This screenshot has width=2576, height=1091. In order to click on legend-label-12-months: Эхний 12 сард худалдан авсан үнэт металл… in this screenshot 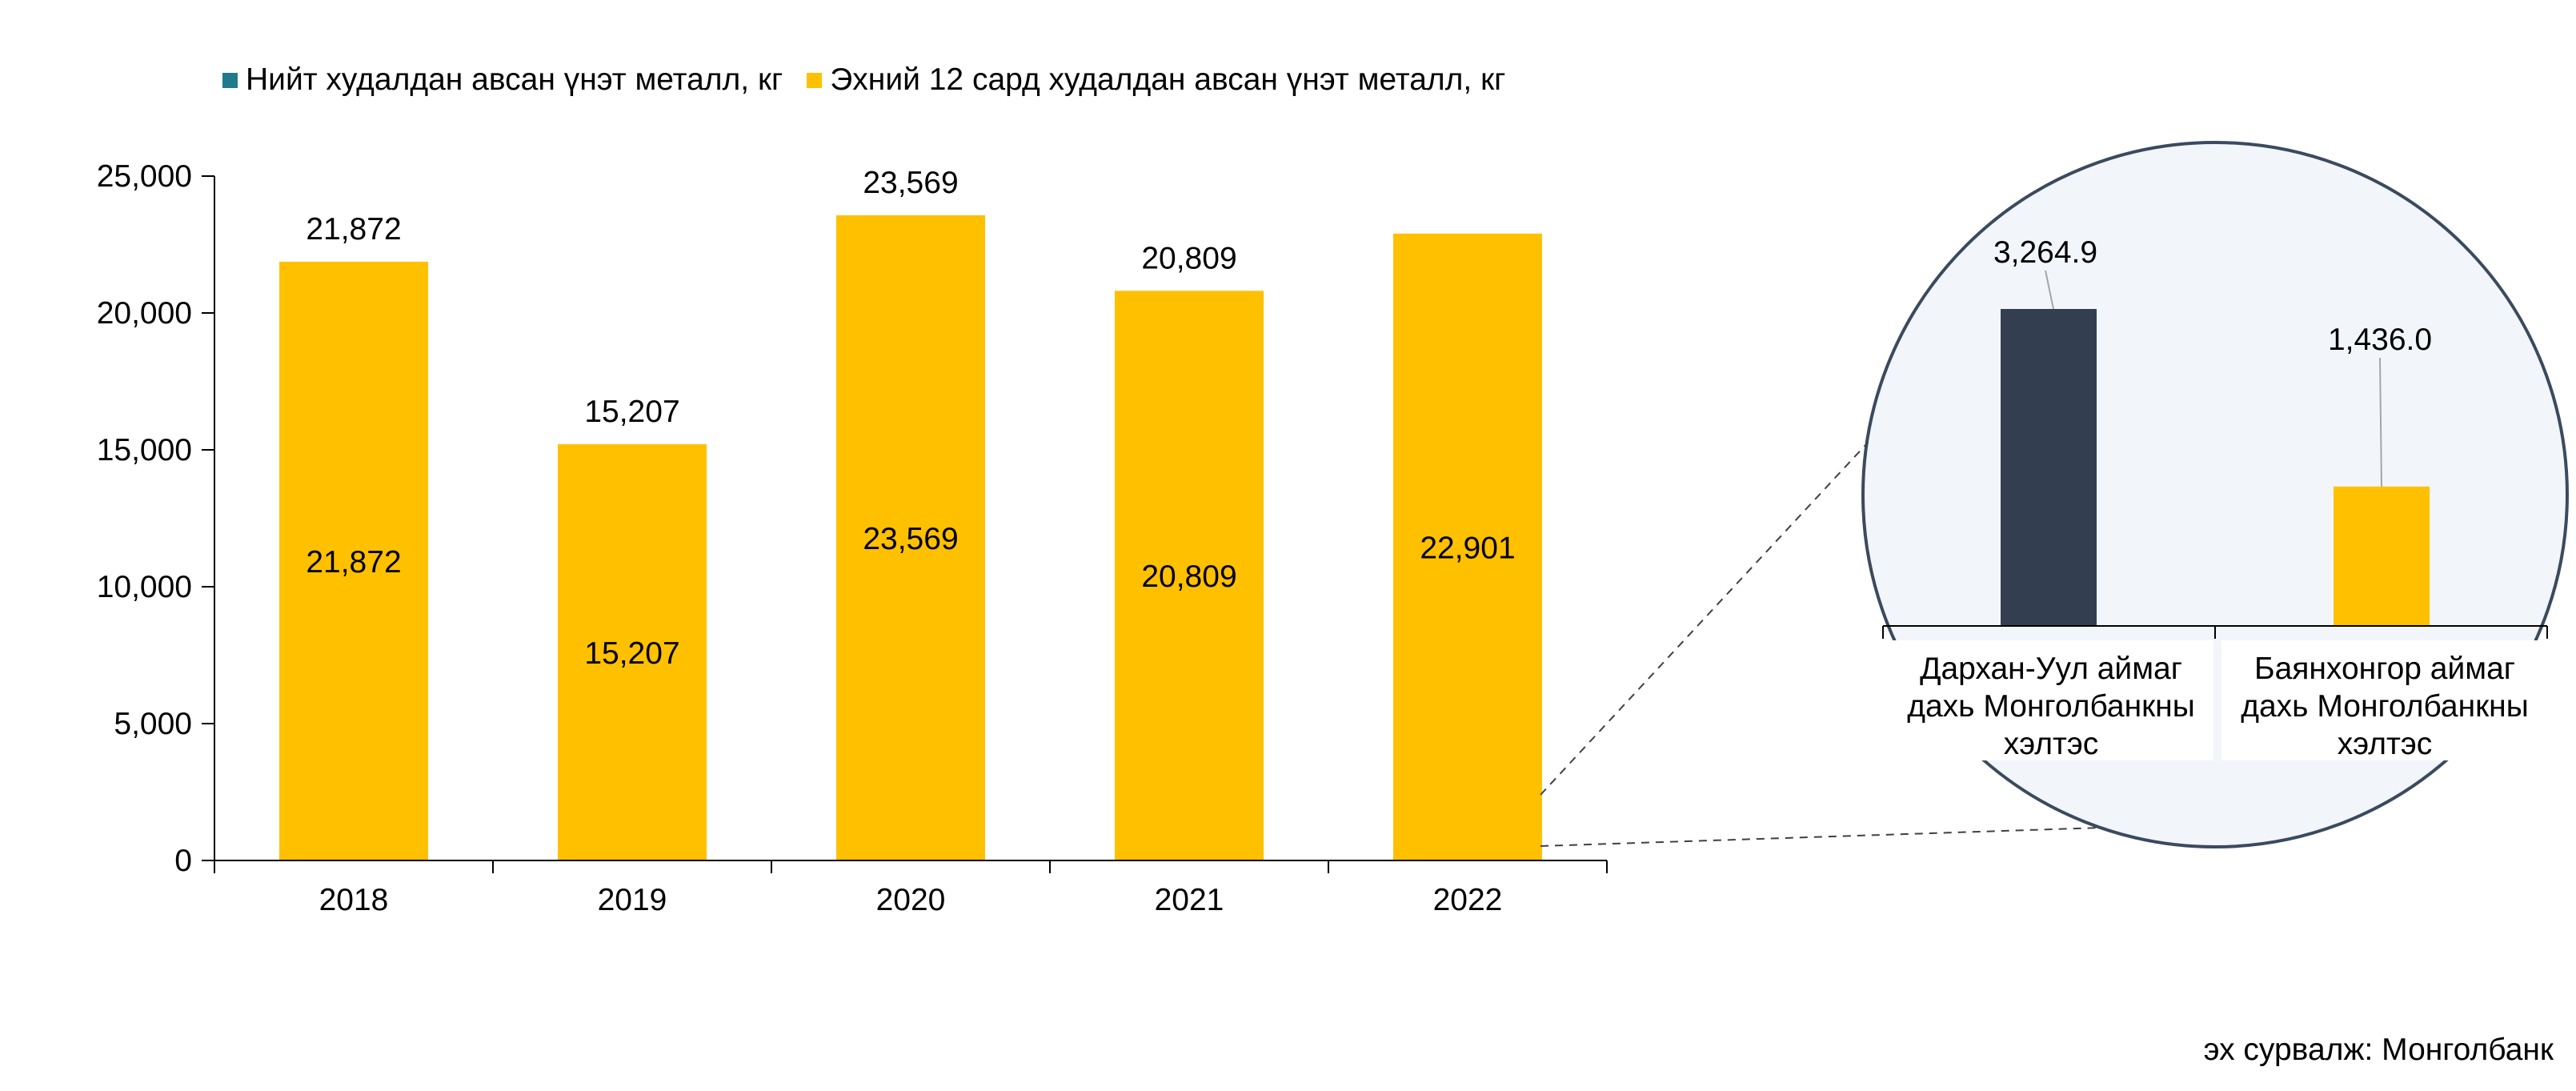, I will do `click(1168, 79)`.